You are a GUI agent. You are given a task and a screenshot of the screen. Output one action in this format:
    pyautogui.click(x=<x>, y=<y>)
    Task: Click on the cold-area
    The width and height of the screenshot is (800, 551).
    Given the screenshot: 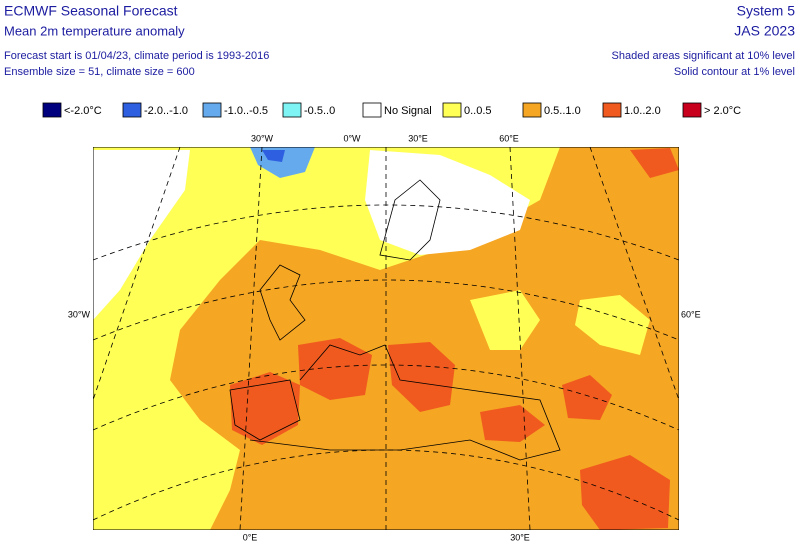 What is the action you would take?
    pyautogui.click(x=273, y=156)
    